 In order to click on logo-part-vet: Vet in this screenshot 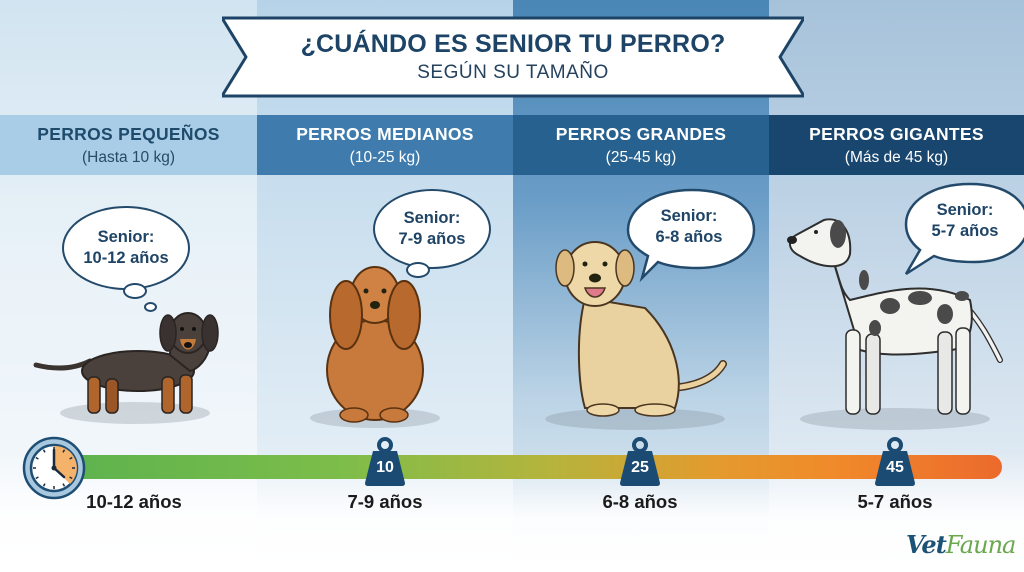, I will do `click(926, 544)`.